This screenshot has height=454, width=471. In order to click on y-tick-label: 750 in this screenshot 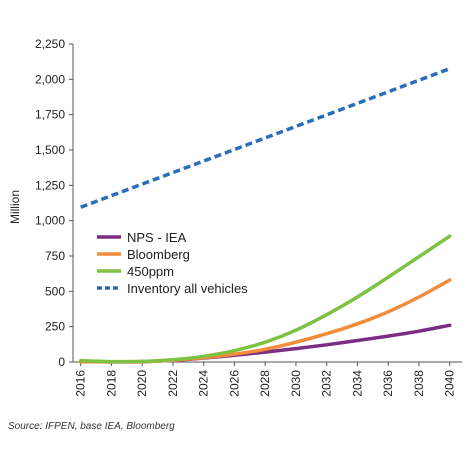, I will do `click(55, 256)`.